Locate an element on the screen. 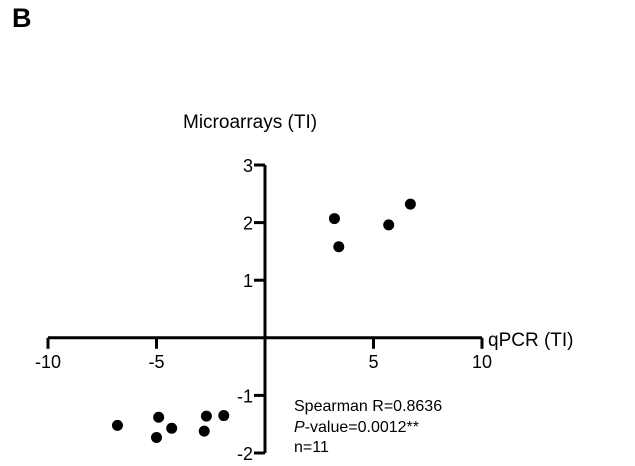 The width and height of the screenshot is (635, 466). x-axis-title: qPCR (TI) is located at coordinates (531, 340).